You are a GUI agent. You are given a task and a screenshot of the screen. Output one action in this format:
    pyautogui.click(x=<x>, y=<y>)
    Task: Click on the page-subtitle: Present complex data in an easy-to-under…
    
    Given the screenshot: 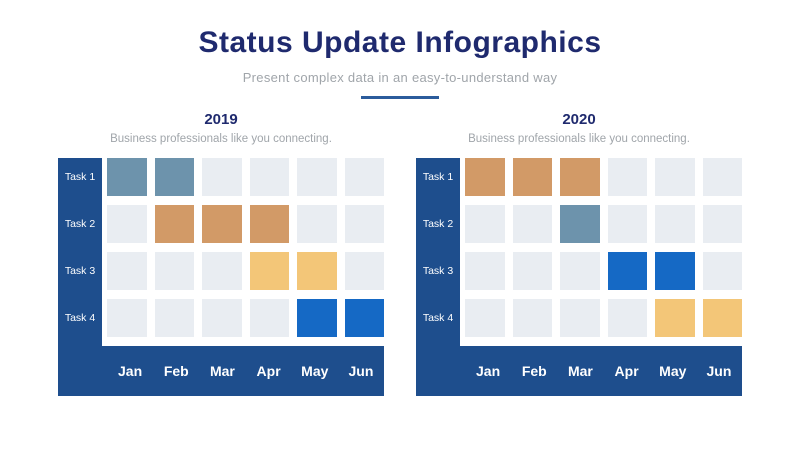 What is the action you would take?
    pyautogui.click(x=400, y=77)
    